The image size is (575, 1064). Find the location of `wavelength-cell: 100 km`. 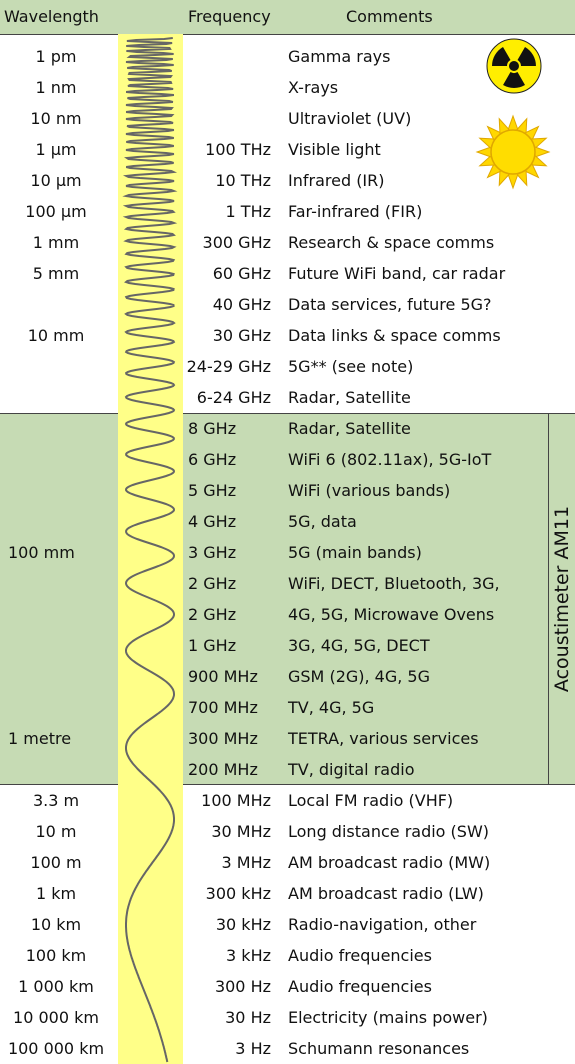

wavelength-cell: 100 km is located at coordinates (56, 955).